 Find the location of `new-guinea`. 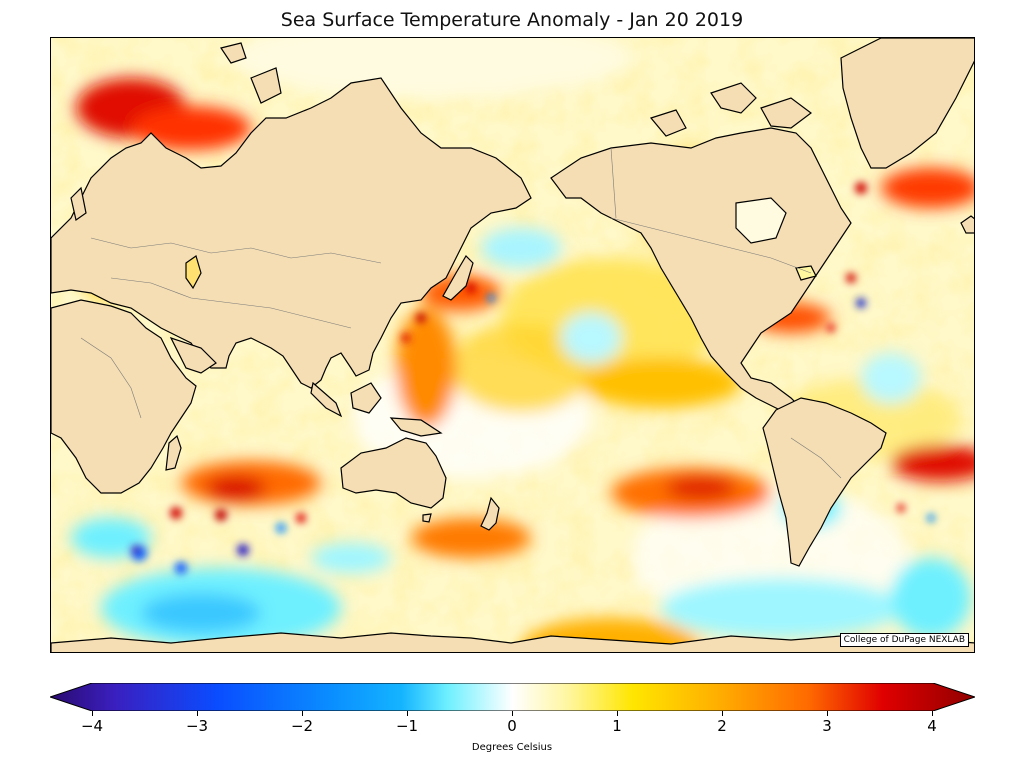

new-guinea is located at coordinates (416, 427).